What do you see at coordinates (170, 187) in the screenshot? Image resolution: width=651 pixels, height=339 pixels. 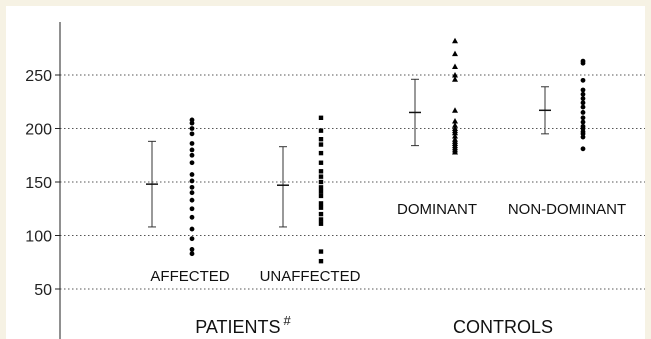 I see `series-affected` at bounding box center [170, 187].